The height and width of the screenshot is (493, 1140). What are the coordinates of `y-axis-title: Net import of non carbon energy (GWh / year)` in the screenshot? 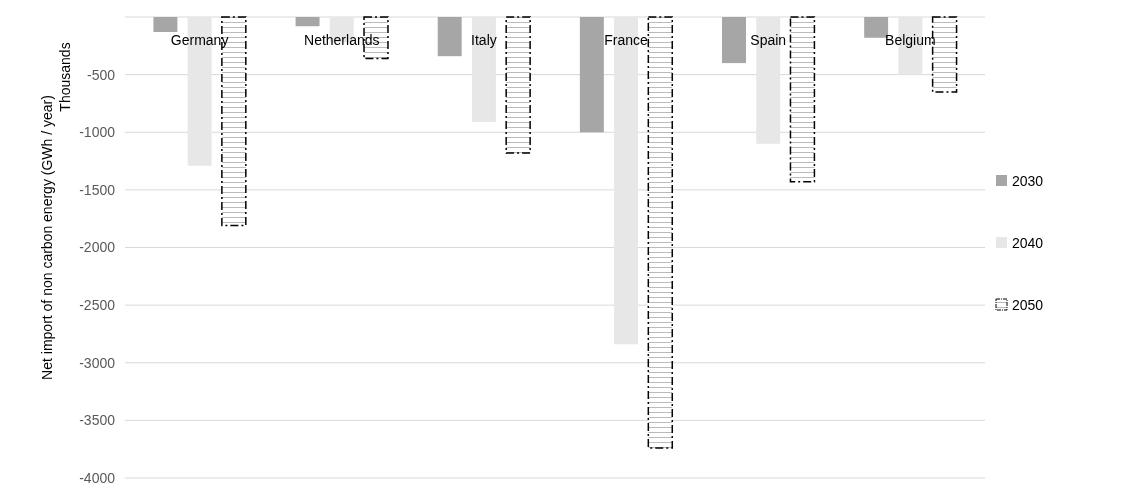 It's located at (47, 237).